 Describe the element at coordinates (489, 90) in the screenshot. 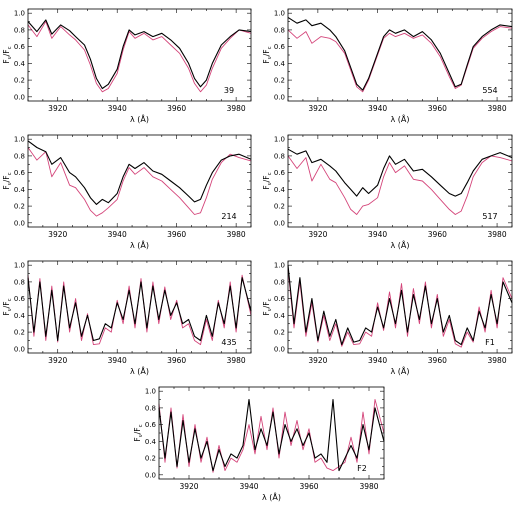

I see `panel-label: 554` at that location.